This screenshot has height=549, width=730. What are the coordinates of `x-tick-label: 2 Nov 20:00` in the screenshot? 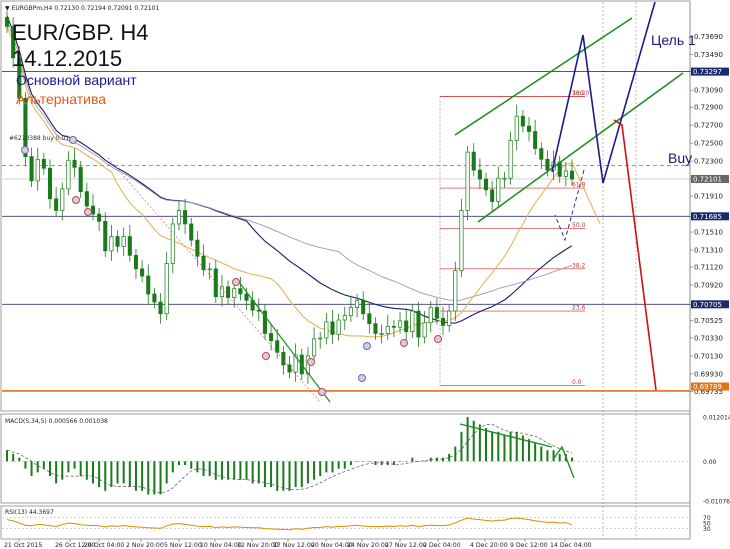 It's located at (145, 545).